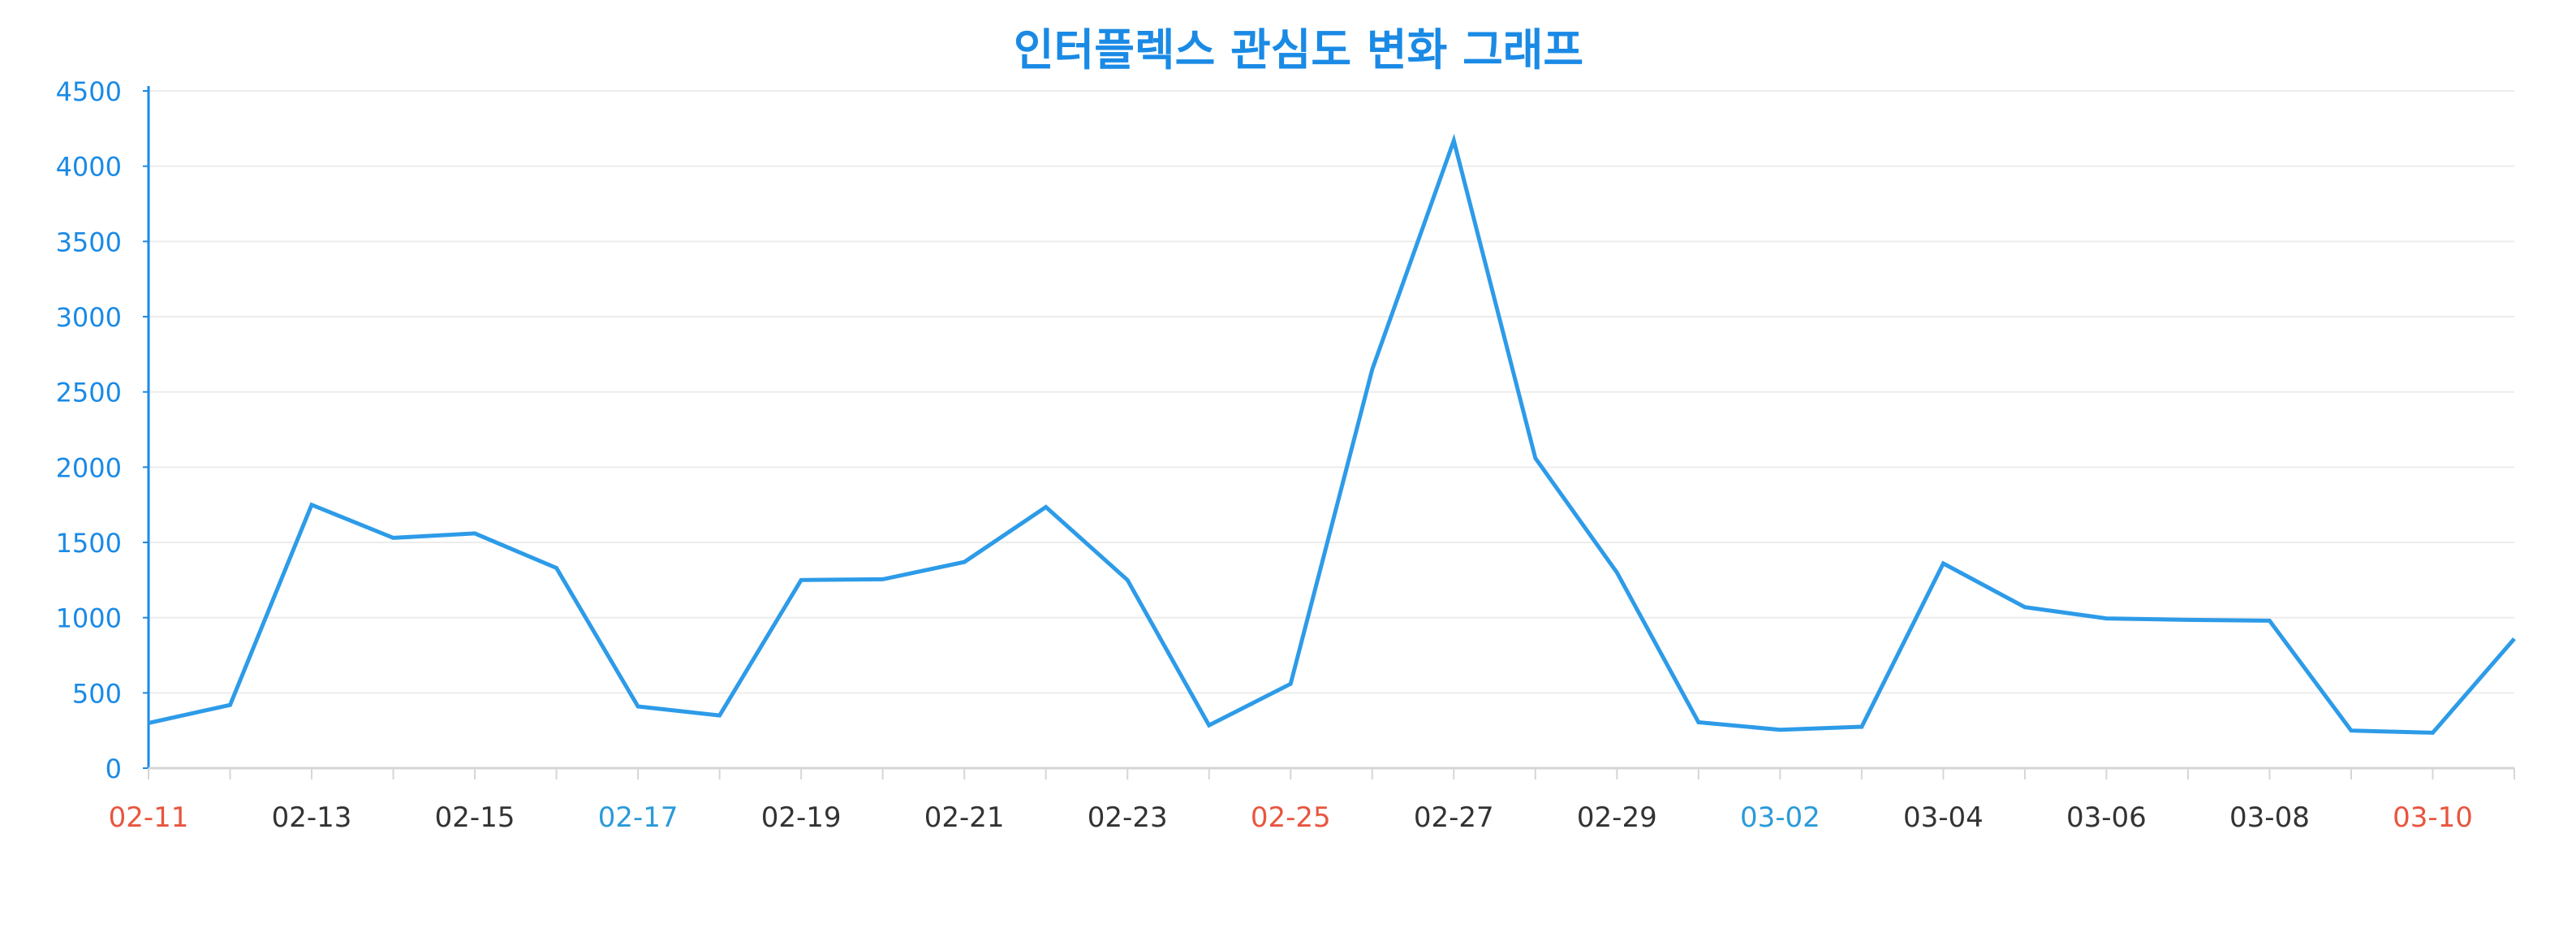  I want to click on x-tick-label: 03-04, so click(1944, 817).